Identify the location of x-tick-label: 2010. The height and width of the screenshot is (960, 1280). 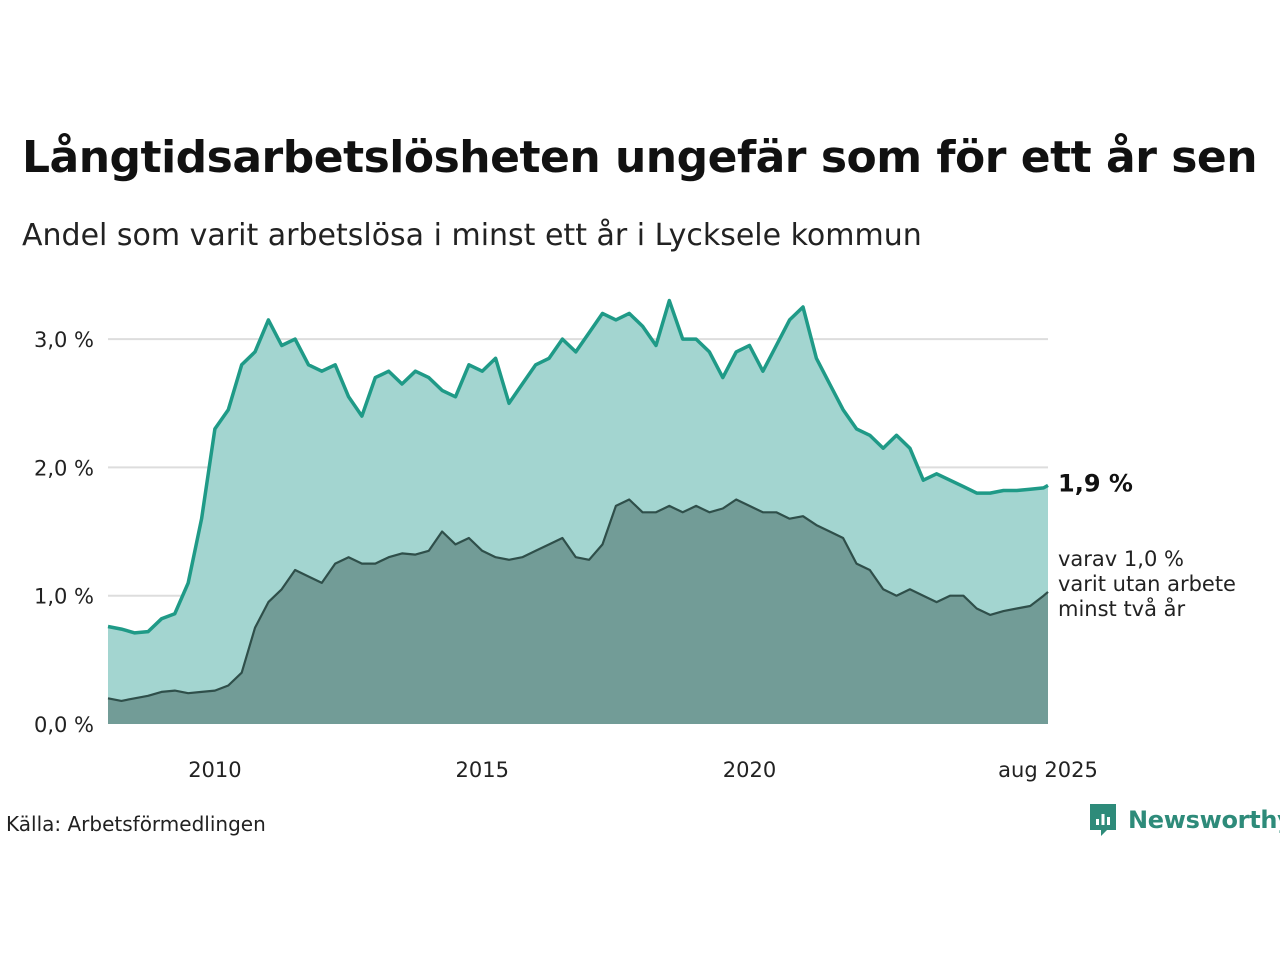
(214, 770).